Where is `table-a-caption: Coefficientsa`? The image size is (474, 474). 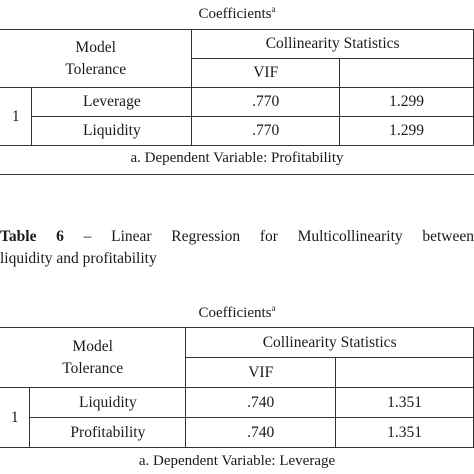
table-a-caption: Coefficientsa is located at coordinates (237, 13).